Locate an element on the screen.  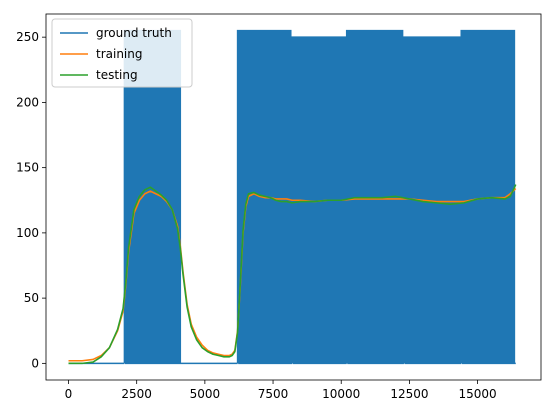
x-tick-label: 15000 is located at coordinates (477, 394).